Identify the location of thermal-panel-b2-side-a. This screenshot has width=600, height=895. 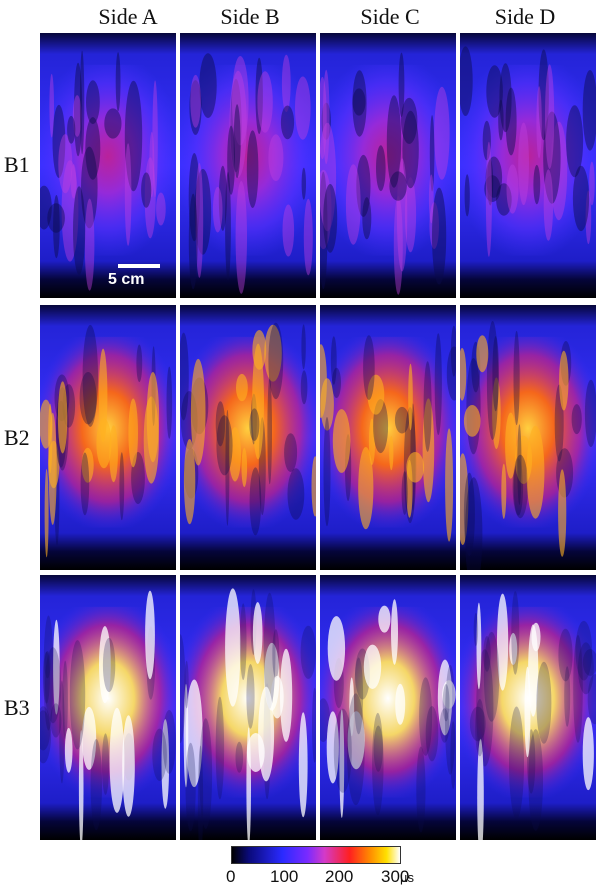
(108, 437).